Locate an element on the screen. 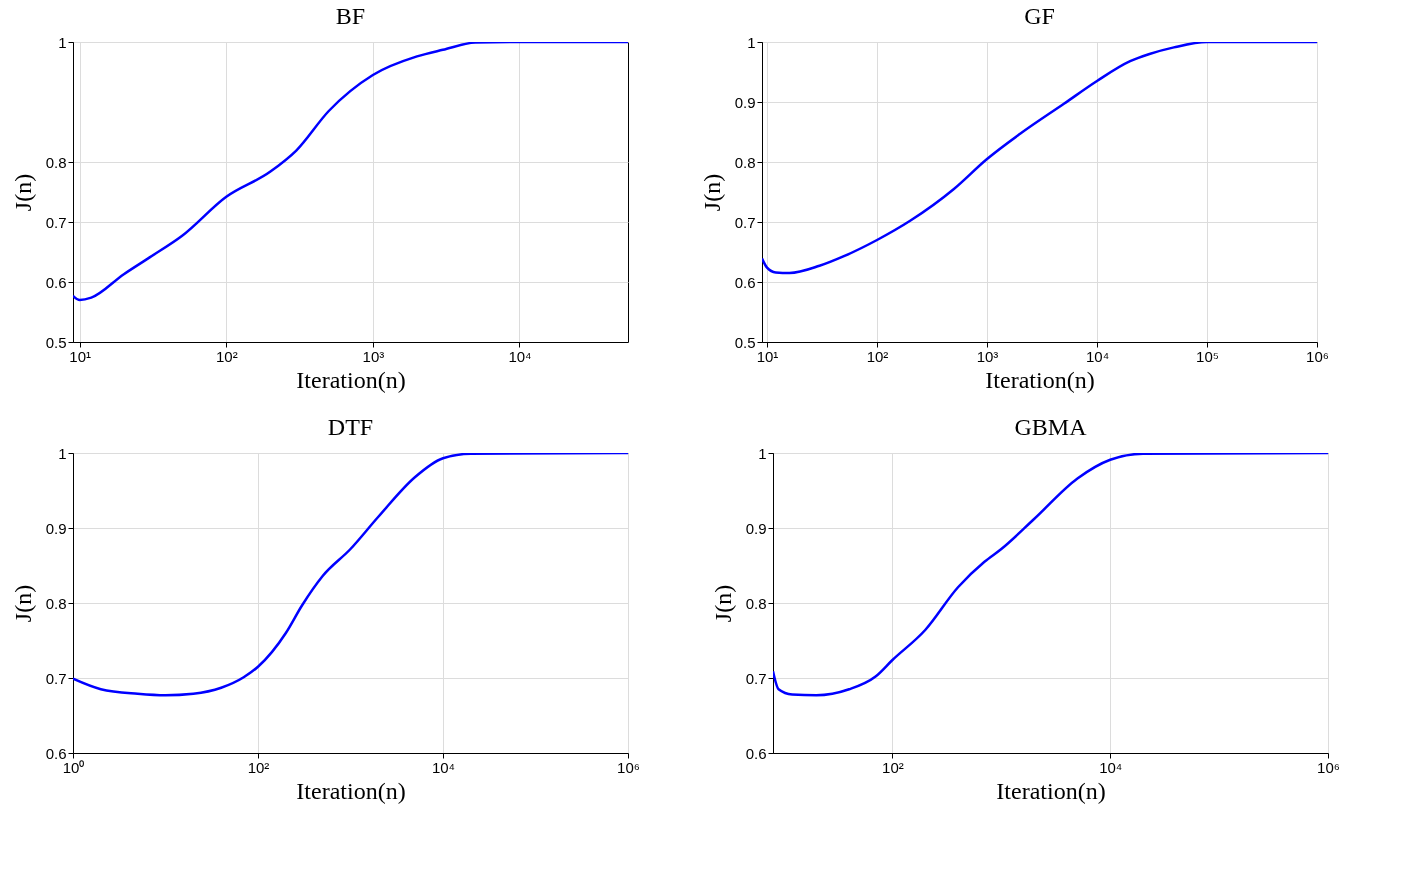 Image resolution: width=1401 pixels, height=894 pixels. chart-title: DTF is located at coordinates (350, 427).